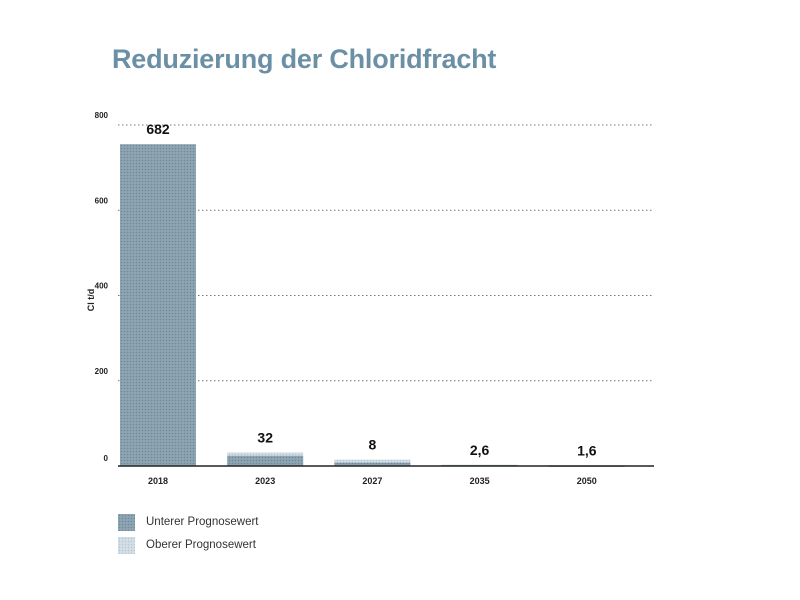  I want to click on legend-item-lower: Unterer Prognosewert, so click(188, 522).